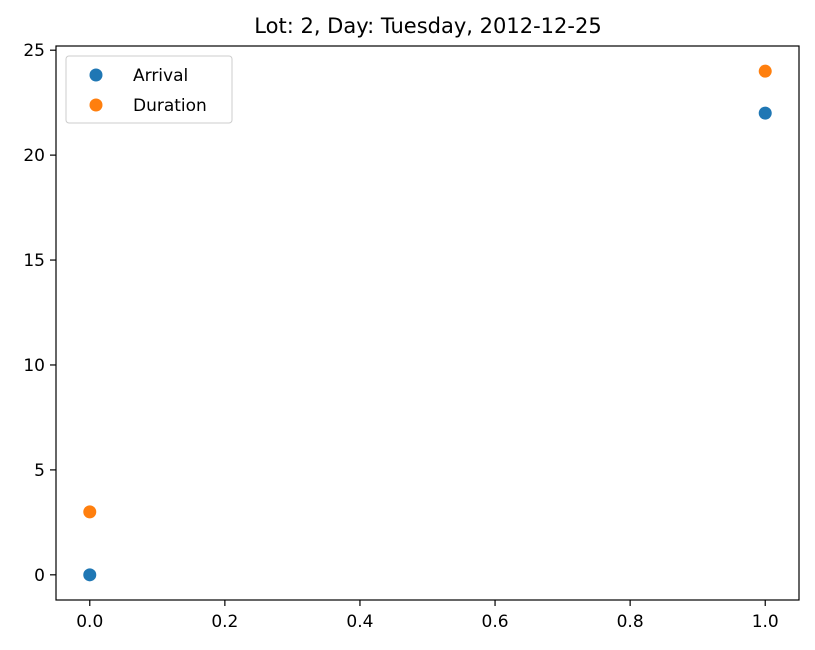  I want to click on x-tick-label: 0.4, so click(359, 622).